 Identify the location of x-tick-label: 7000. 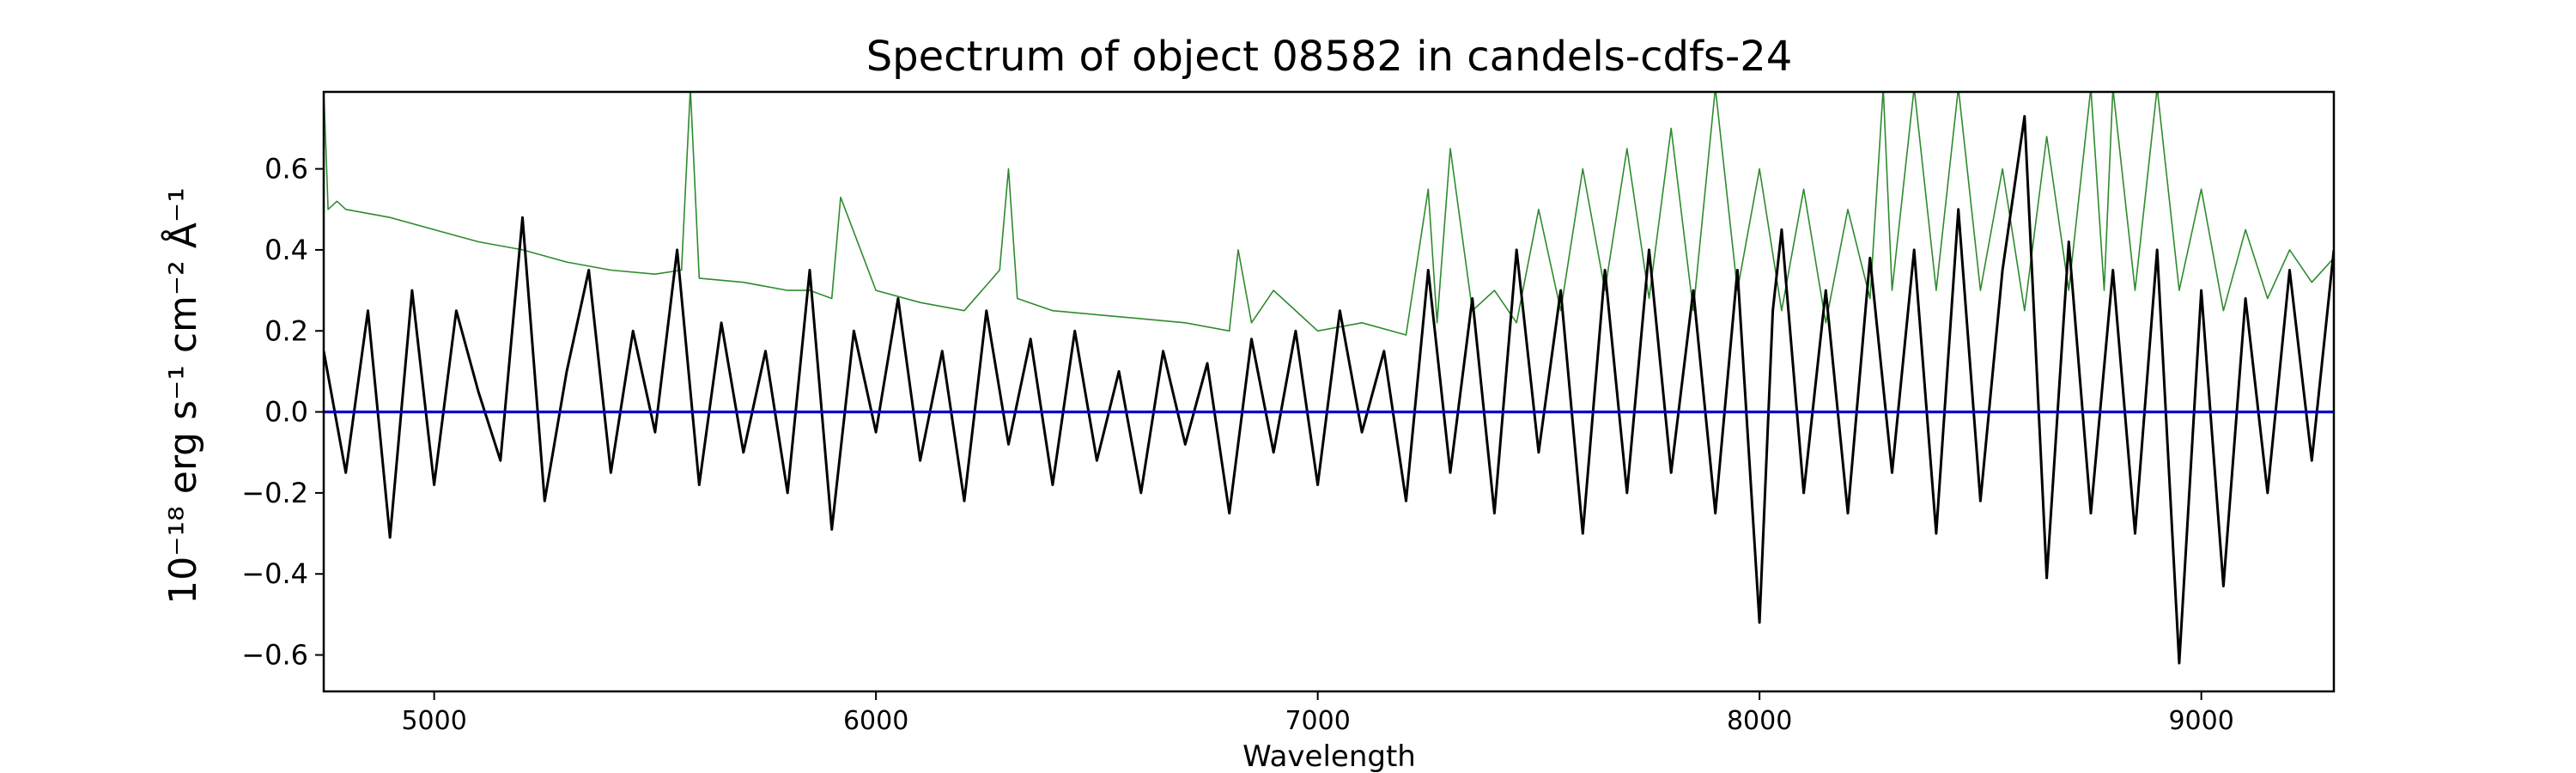
(1317, 721).